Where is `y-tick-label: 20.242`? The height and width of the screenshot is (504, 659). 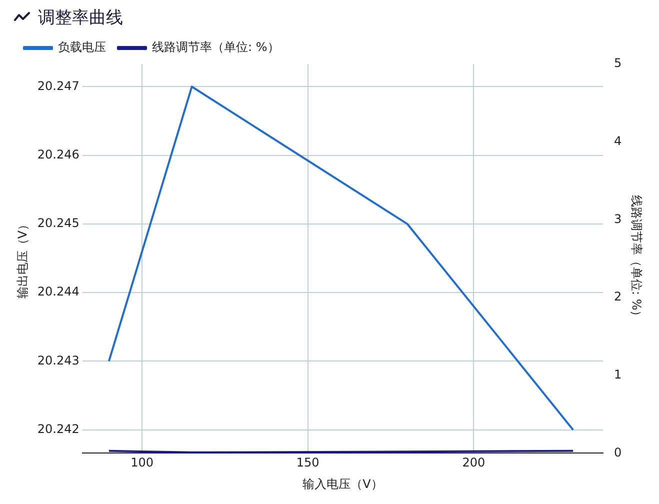 y-tick-label: 20.242 is located at coordinates (58, 429).